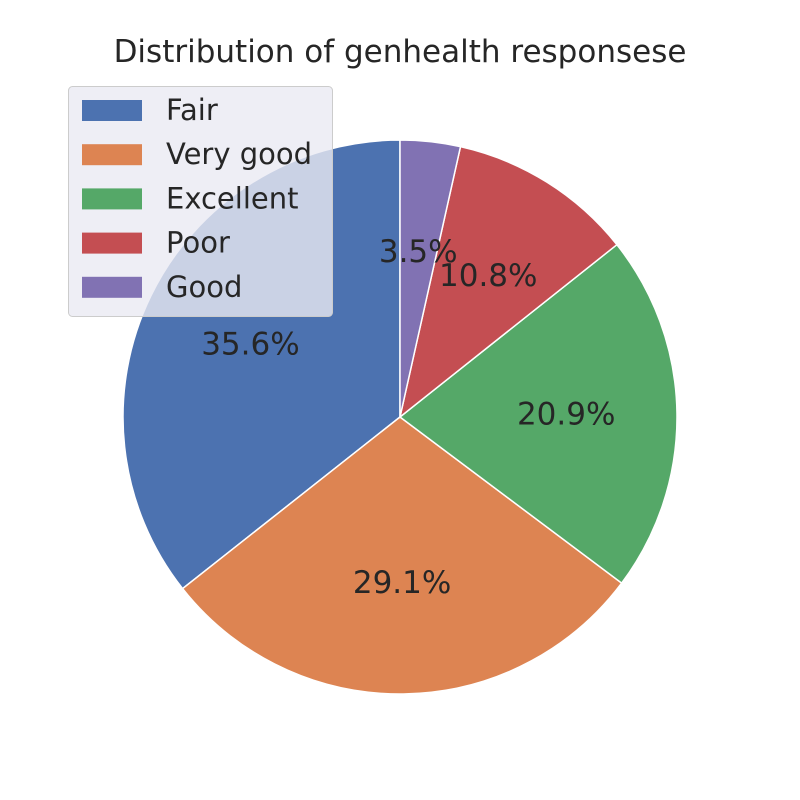  I want to click on pct-label-poor: 10.8%, so click(488, 276).